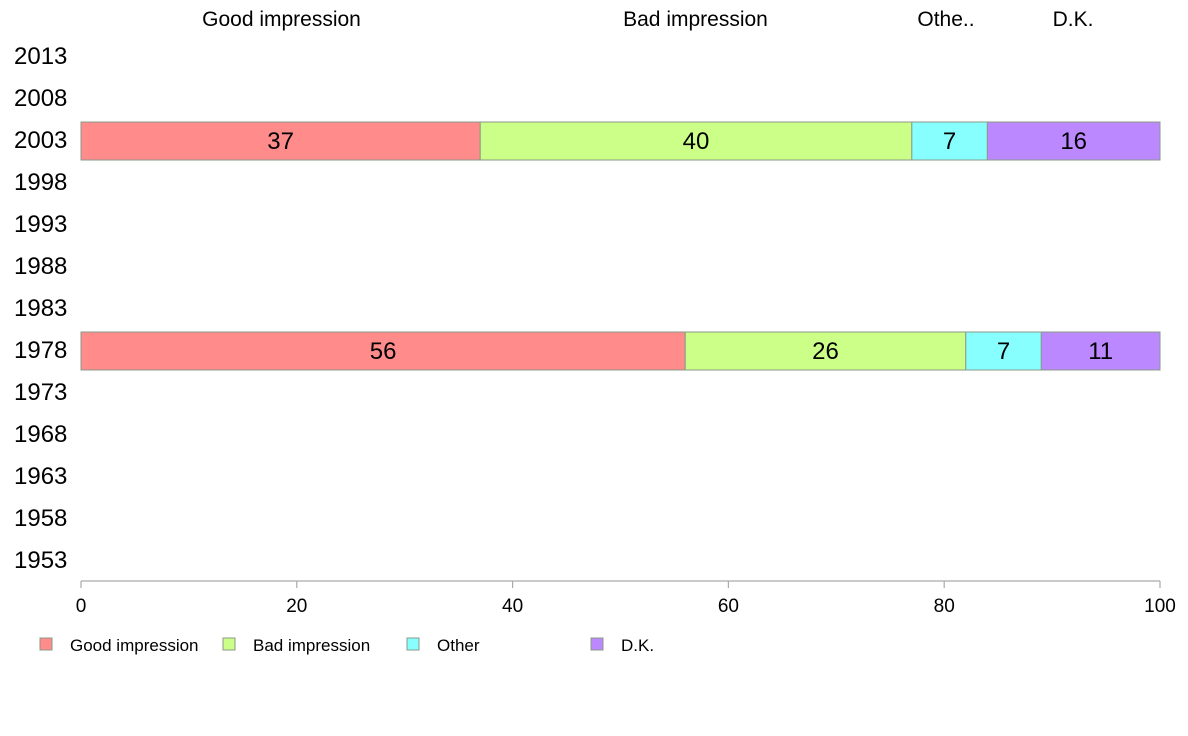 This screenshot has height=736, width=1188. What do you see at coordinates (40, 560) in the screenshot?
I see `year-label-1953: 1953` at bounding box center [40, 560].